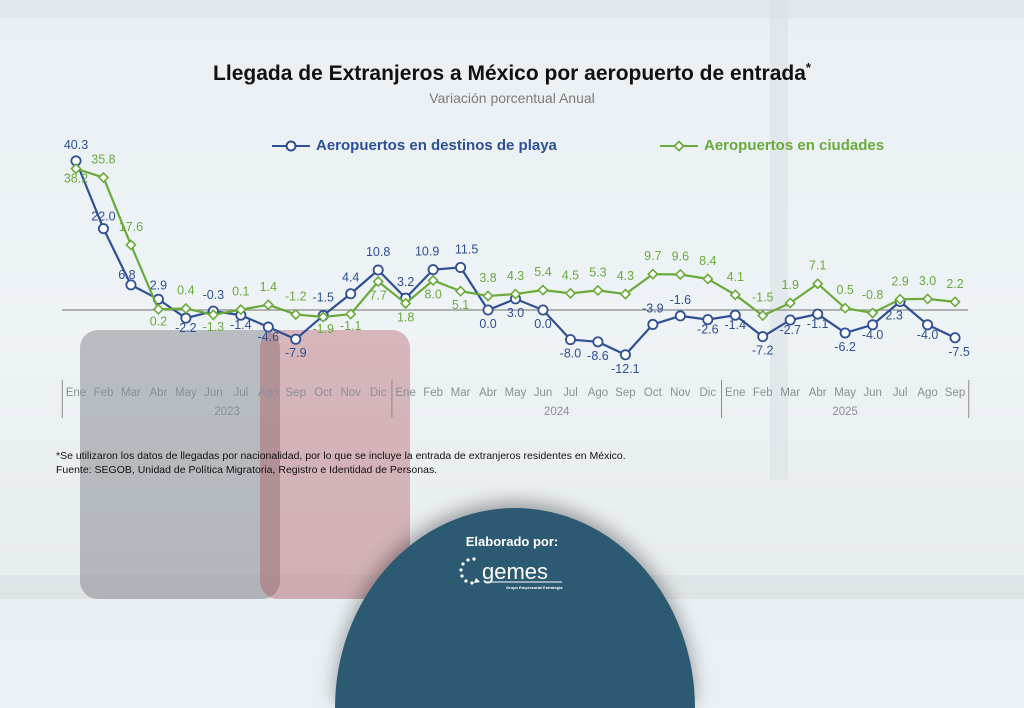  I want to click on data-label-ciudades: 0.1, so click(240, 292).